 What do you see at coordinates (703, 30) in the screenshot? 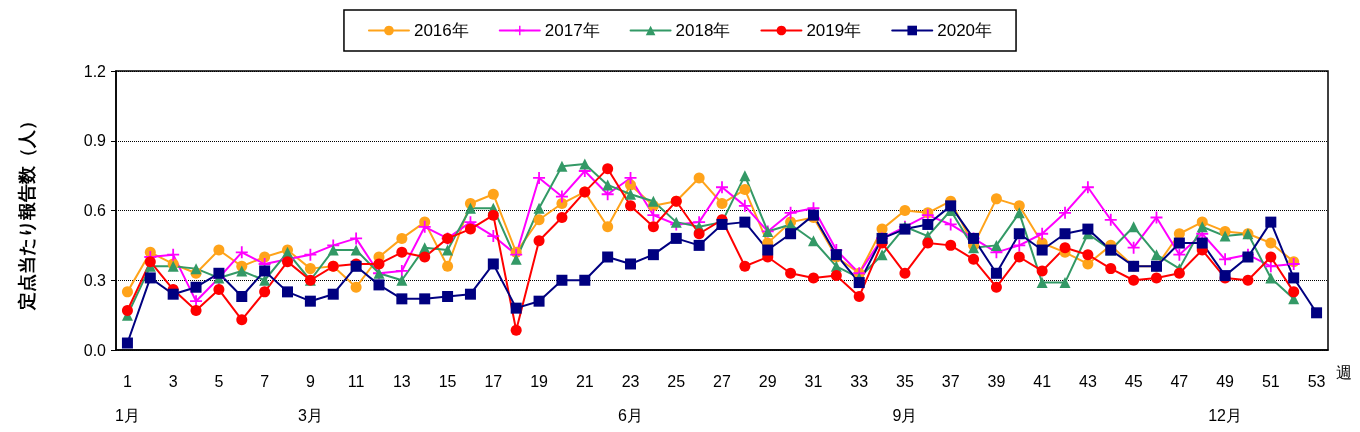
I see `legend-label: 2018年` at bounding box center [703, 30].